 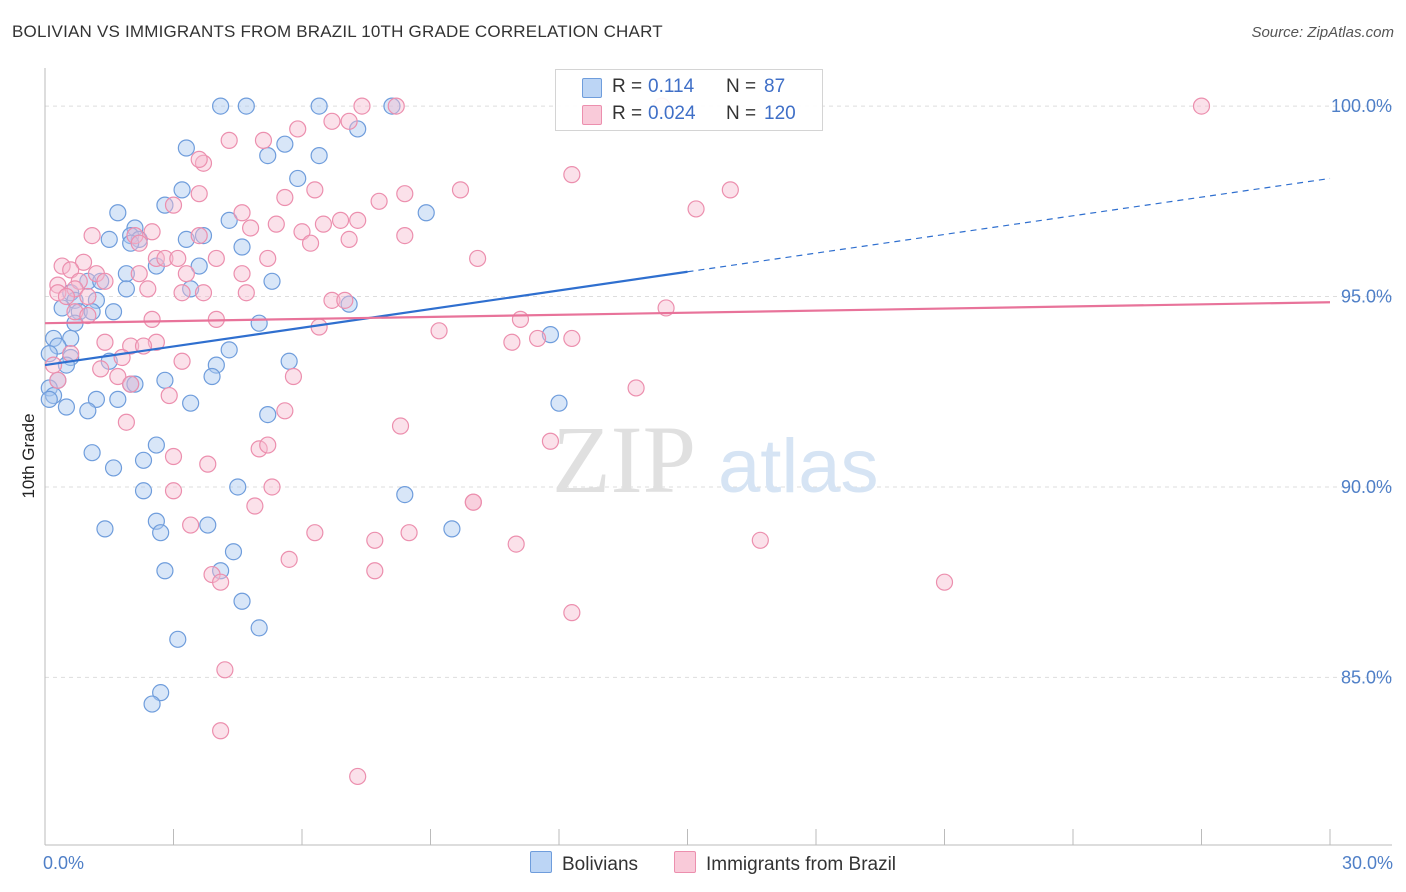 I want to click on legend-n-value: 87, so click(x=775, y=86).